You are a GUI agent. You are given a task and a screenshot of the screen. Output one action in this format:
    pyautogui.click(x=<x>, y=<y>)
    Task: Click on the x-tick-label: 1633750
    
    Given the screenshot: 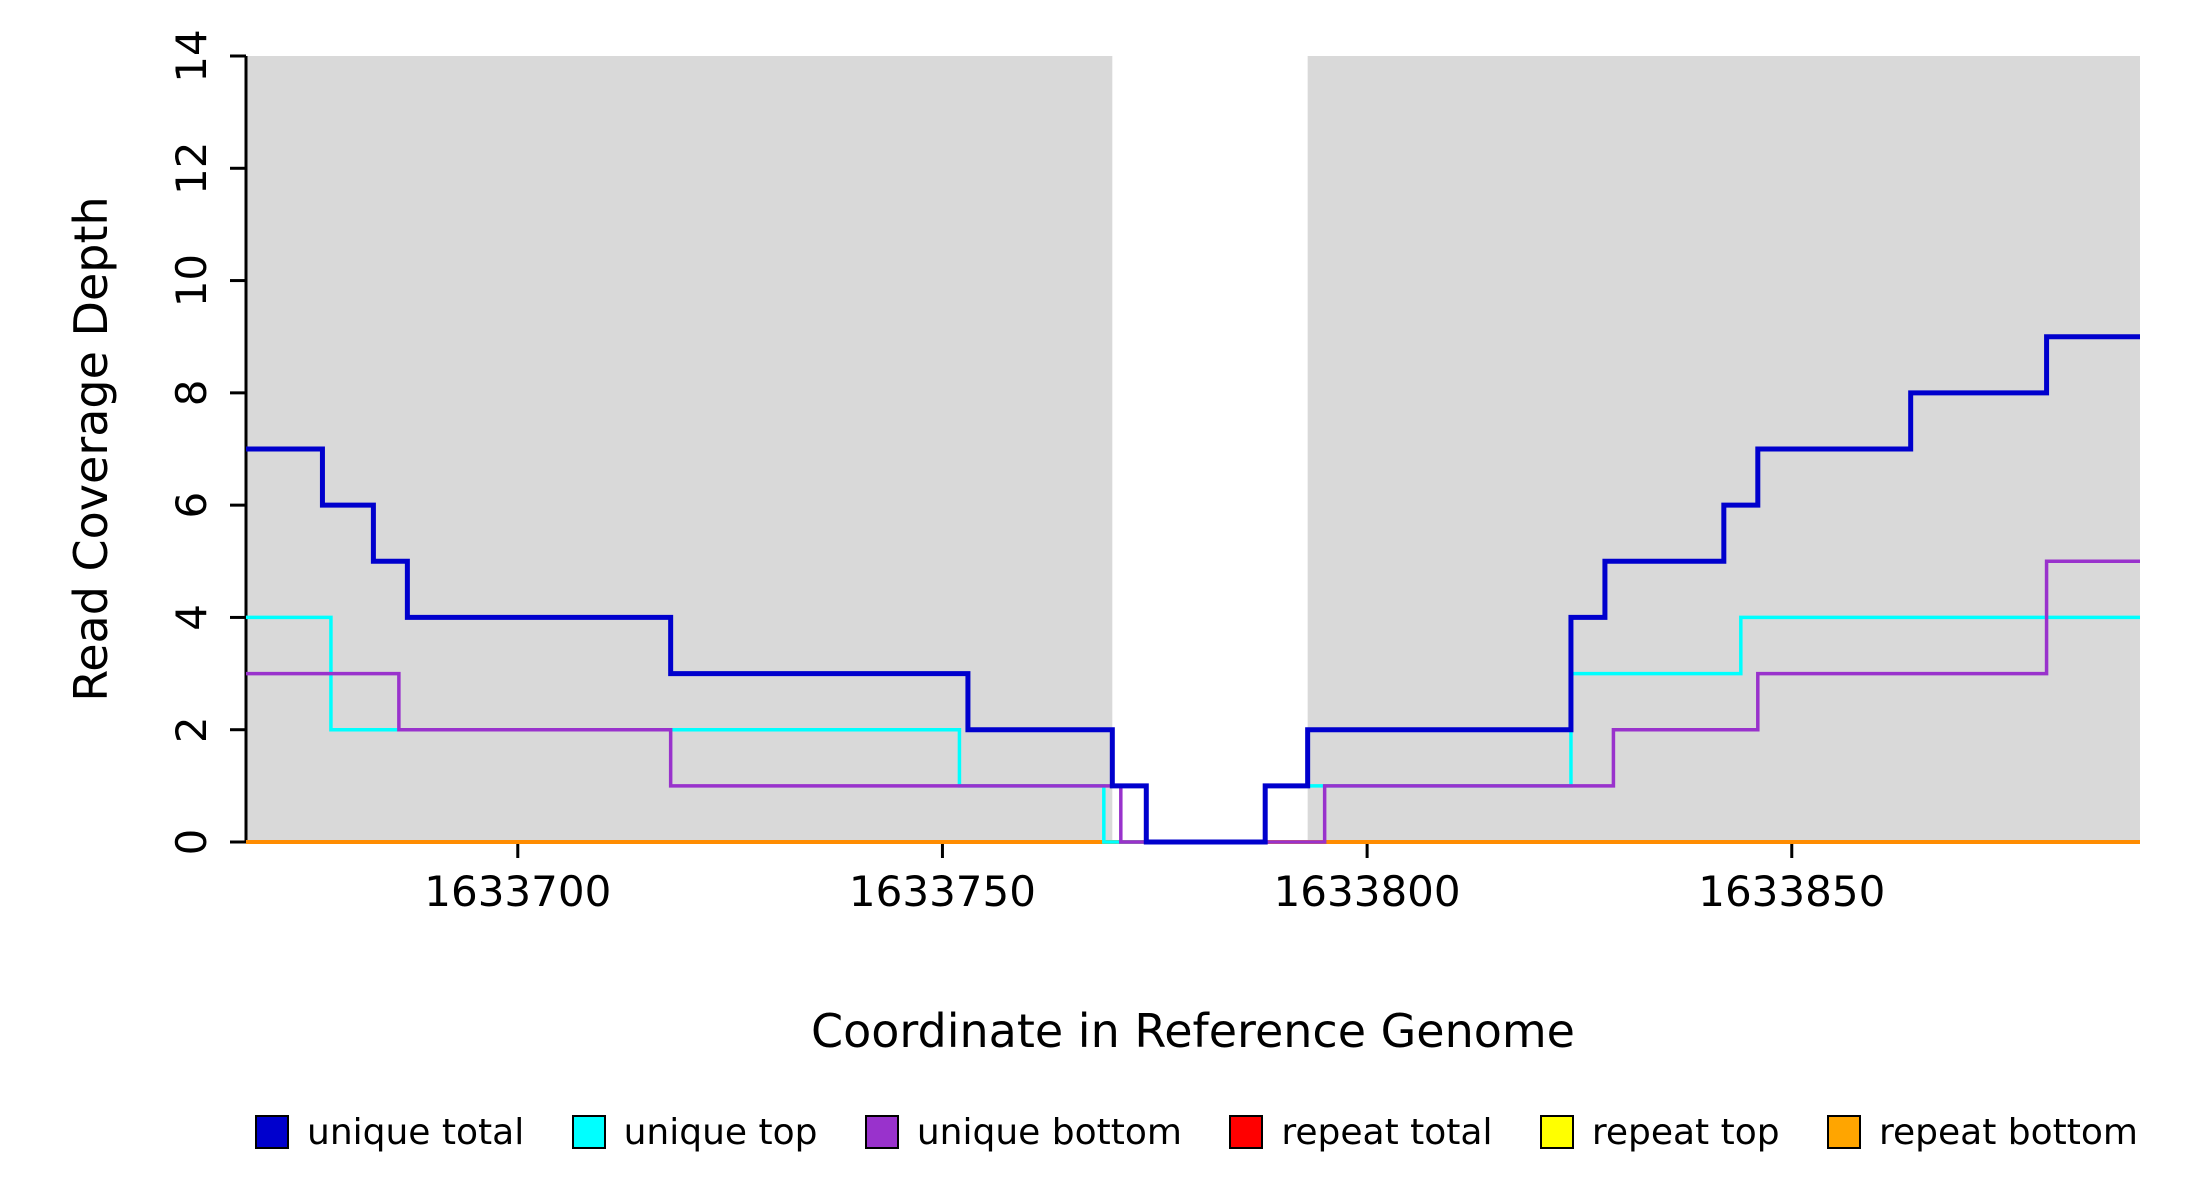 What is the action you would take?
    pyautogui.click(x=942, y=891)
    